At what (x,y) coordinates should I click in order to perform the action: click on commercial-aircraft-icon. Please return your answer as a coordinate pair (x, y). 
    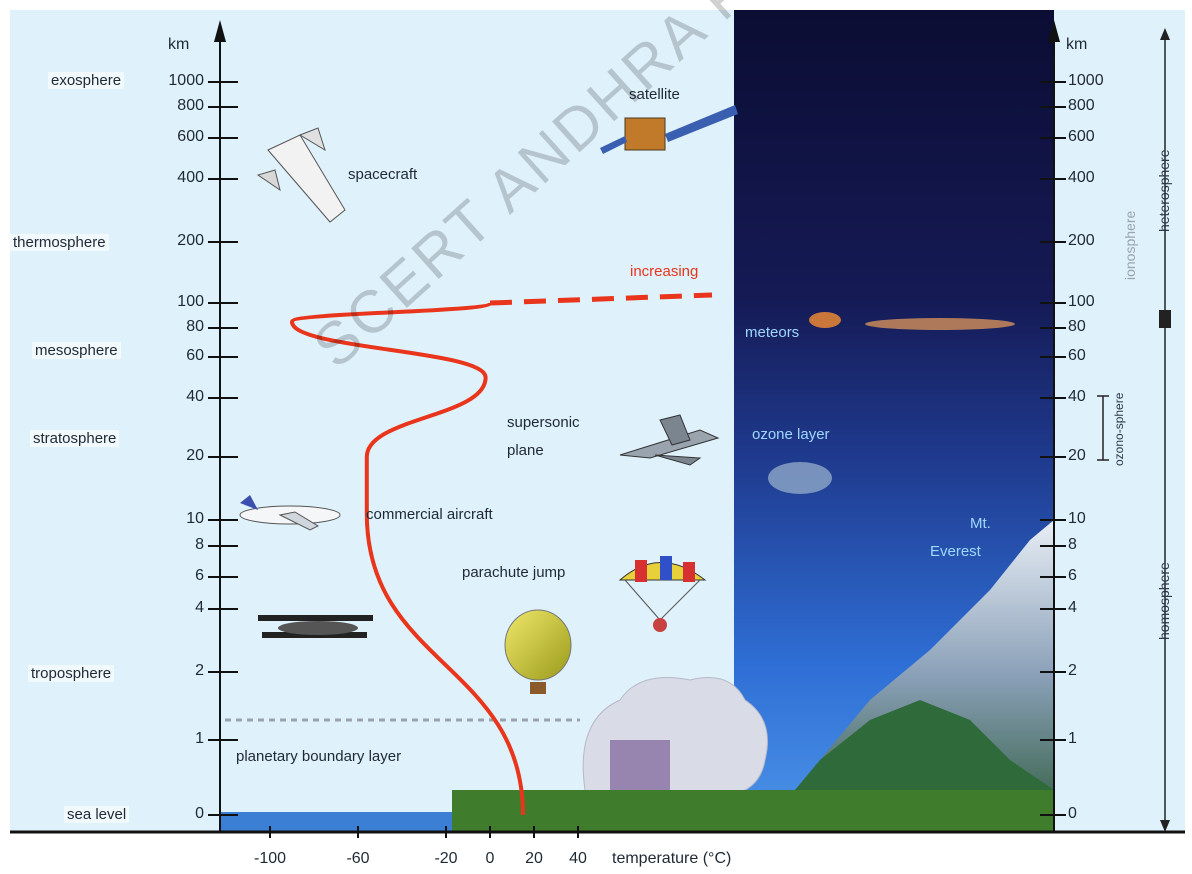
    Looking at the image, I should click on (290, 513).